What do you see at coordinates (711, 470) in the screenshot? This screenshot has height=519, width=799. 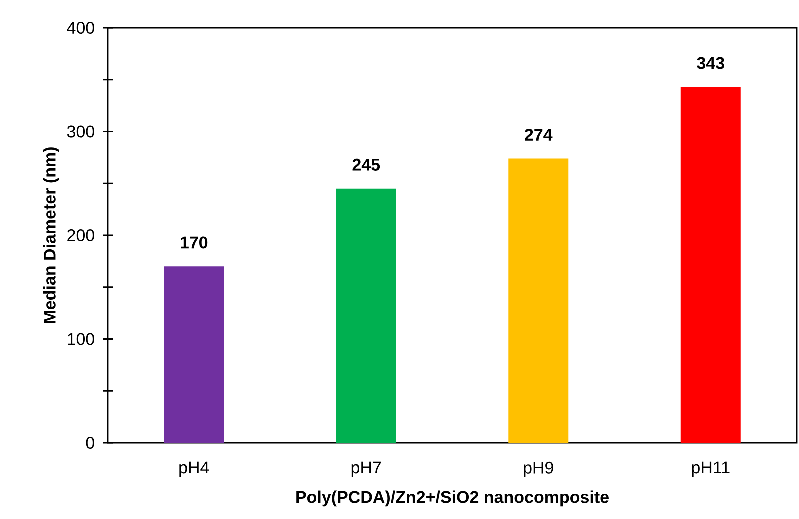 I see `x-tick-label: pH11` at bounding box center [711, 470].